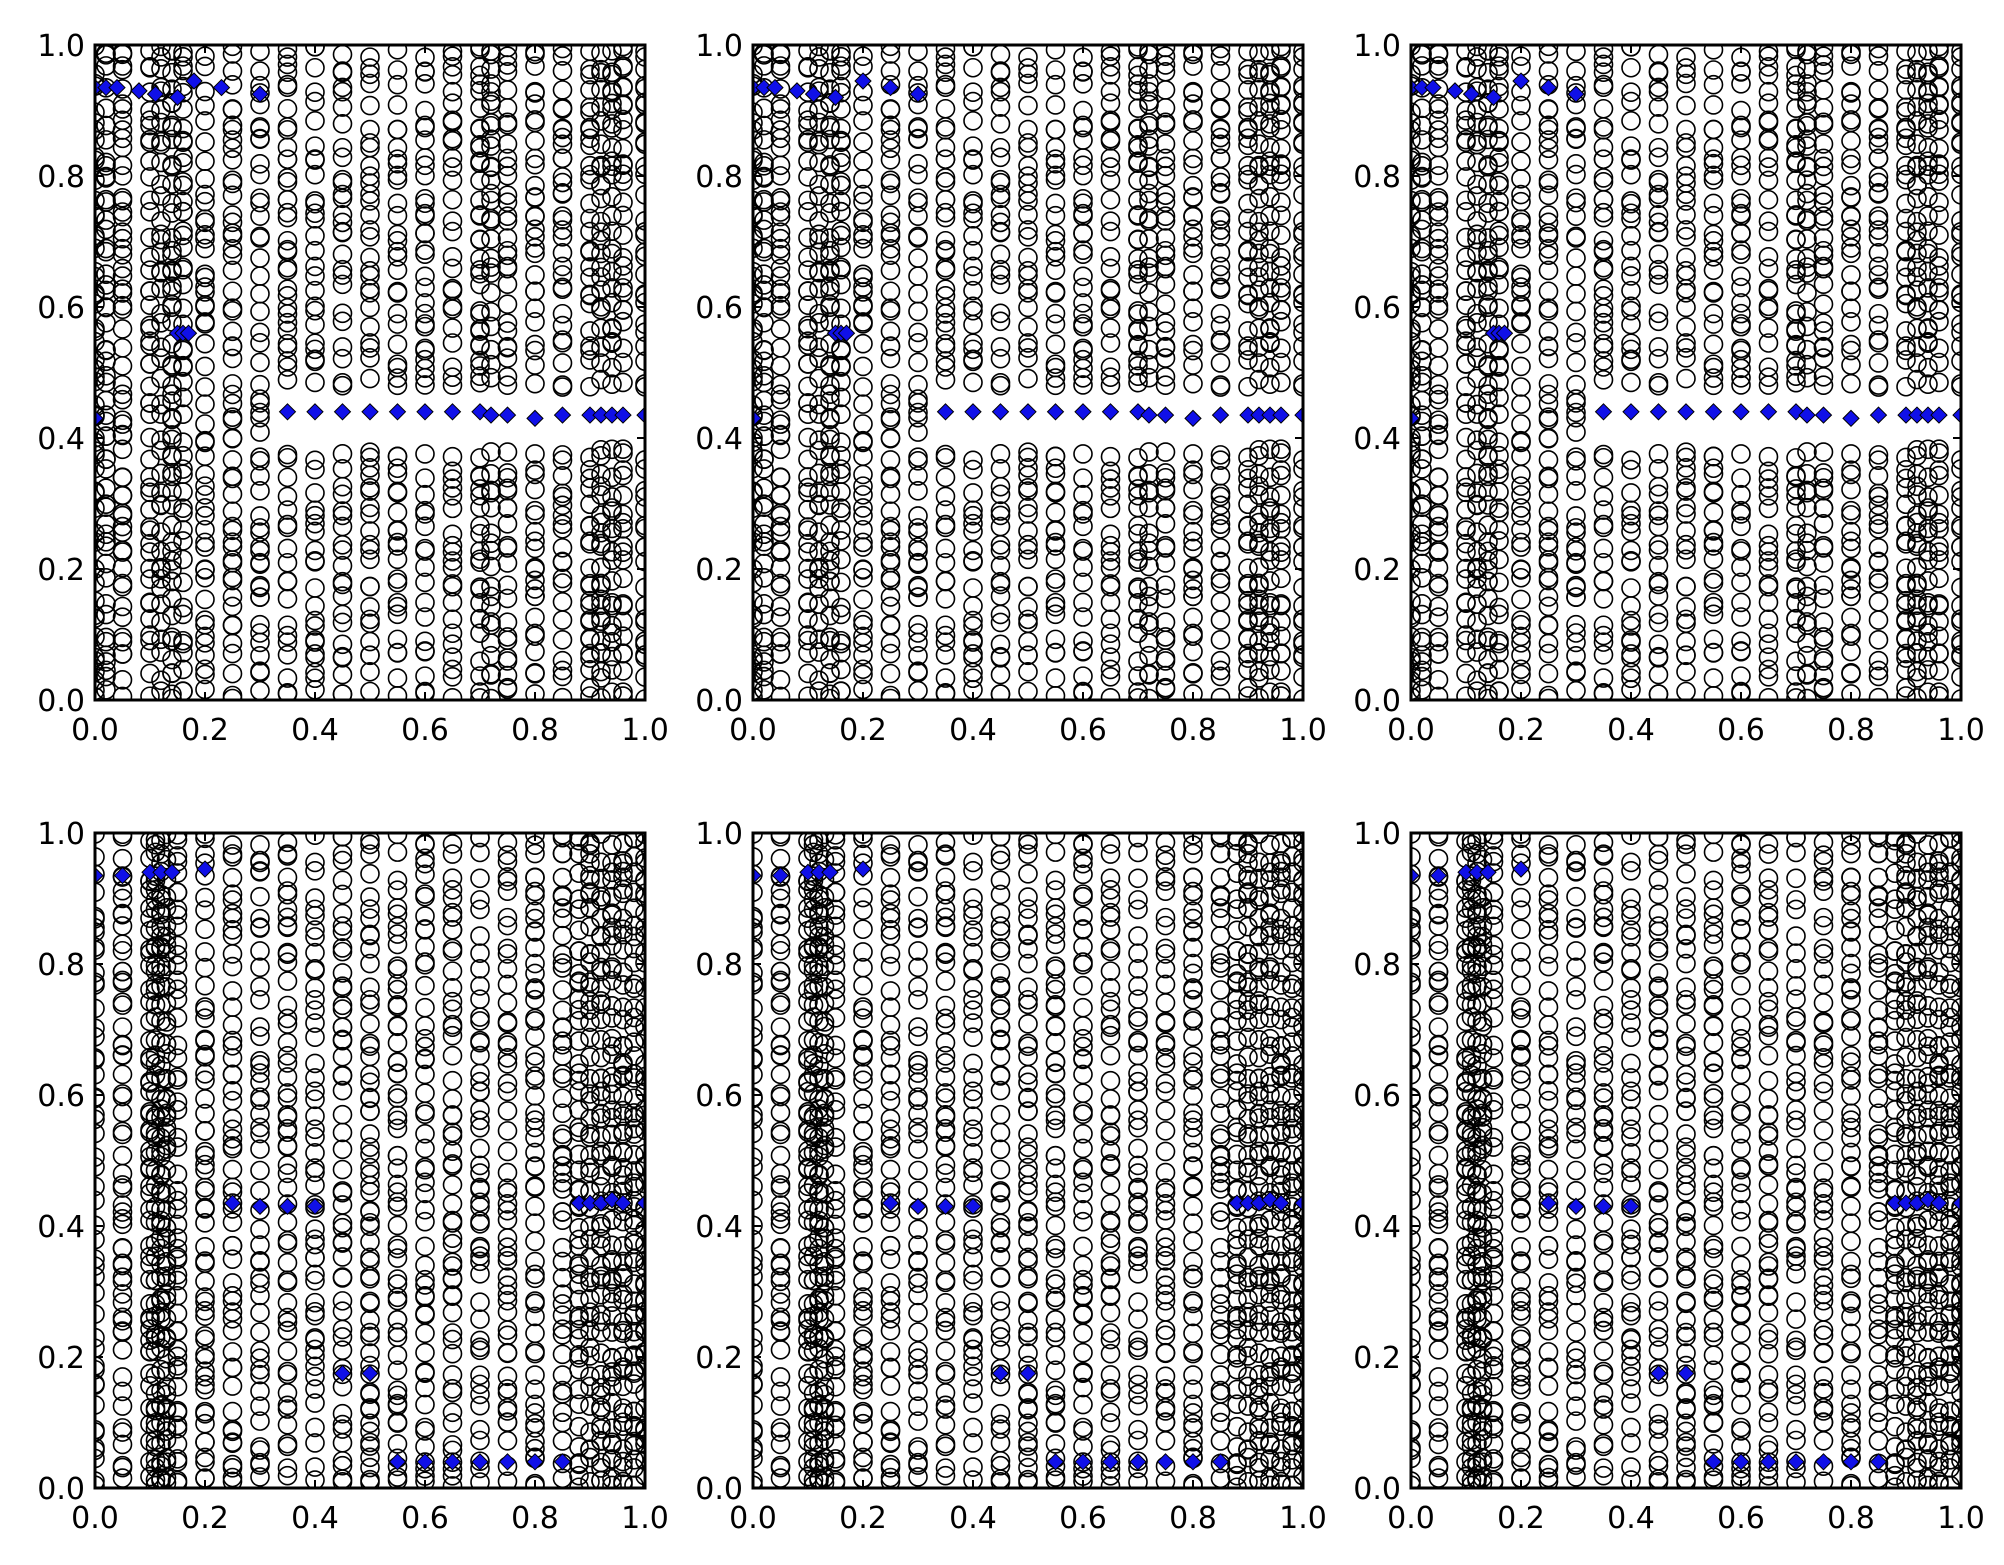 The image size is (2004, 1565). What do you see at coordinates (1303, 730) in the screenshot?
I see `x-tick-label: 1.0` at bounding box center [1303, 730].